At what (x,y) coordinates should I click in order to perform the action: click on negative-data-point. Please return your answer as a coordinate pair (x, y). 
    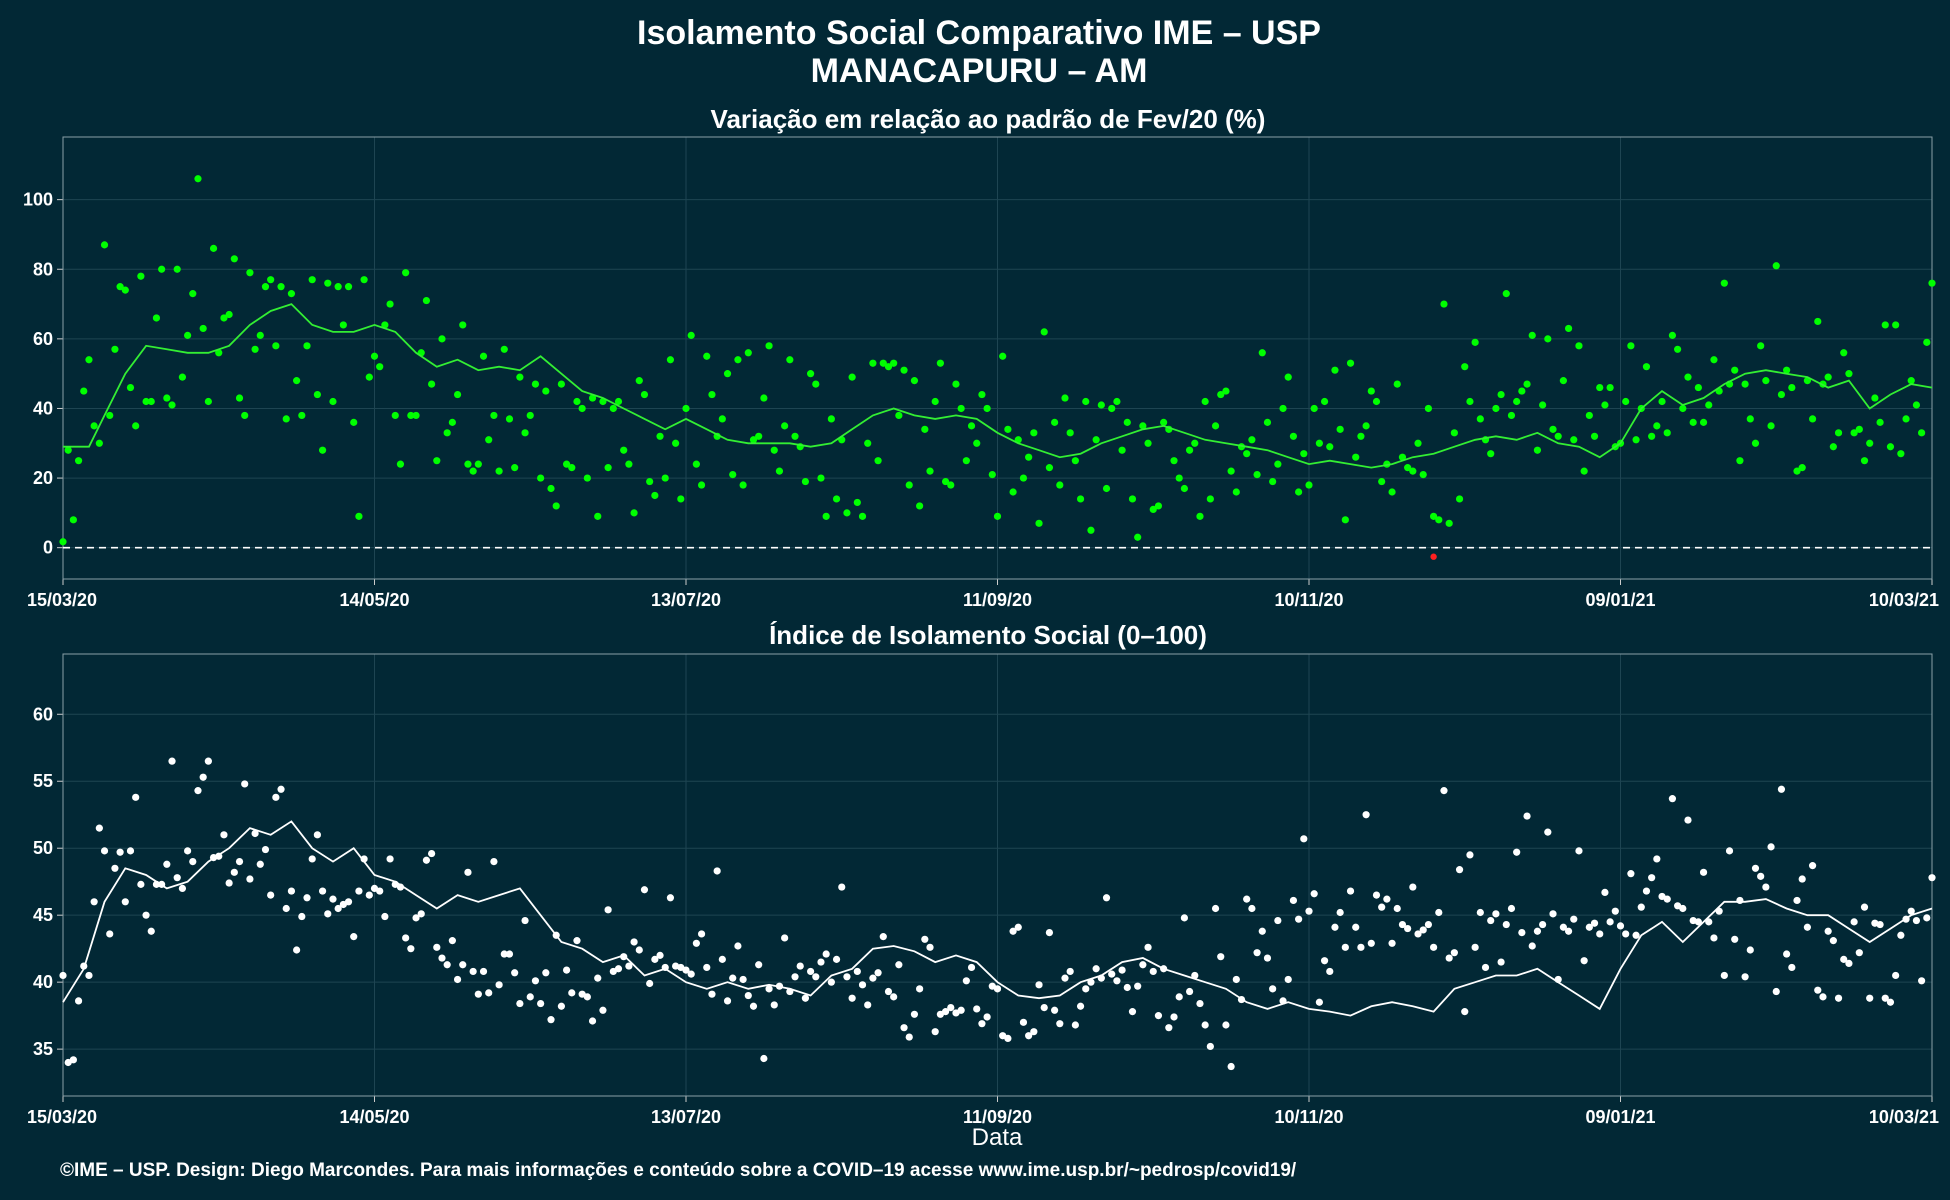
    Looking at the image, I should click on (1433, 556).